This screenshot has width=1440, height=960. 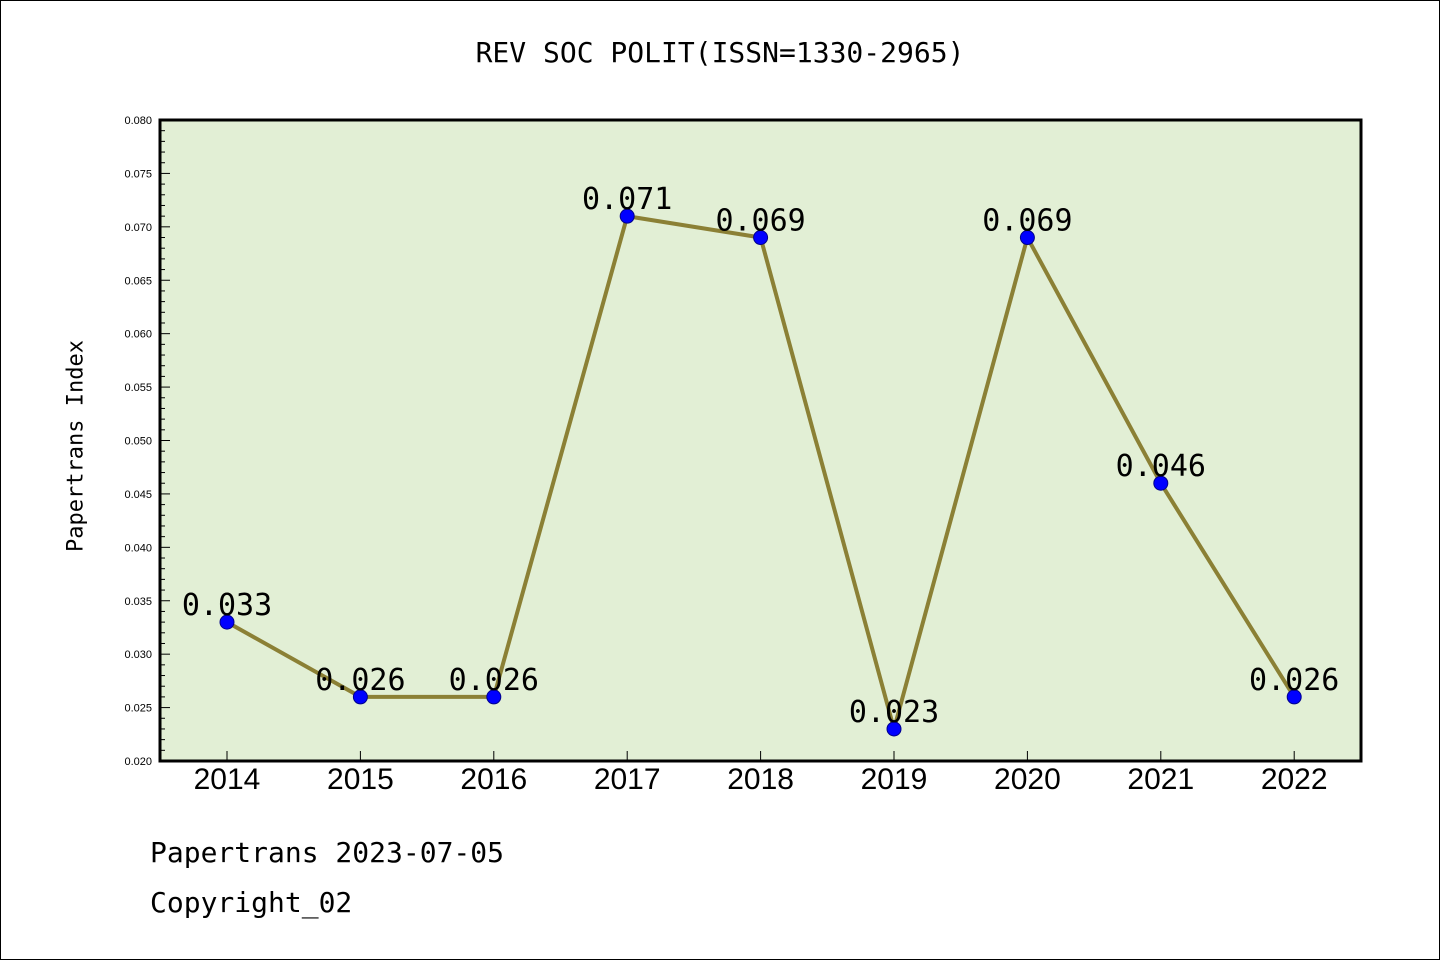 I want to click on data-label: 0.046, so click(x=1161, y=466).